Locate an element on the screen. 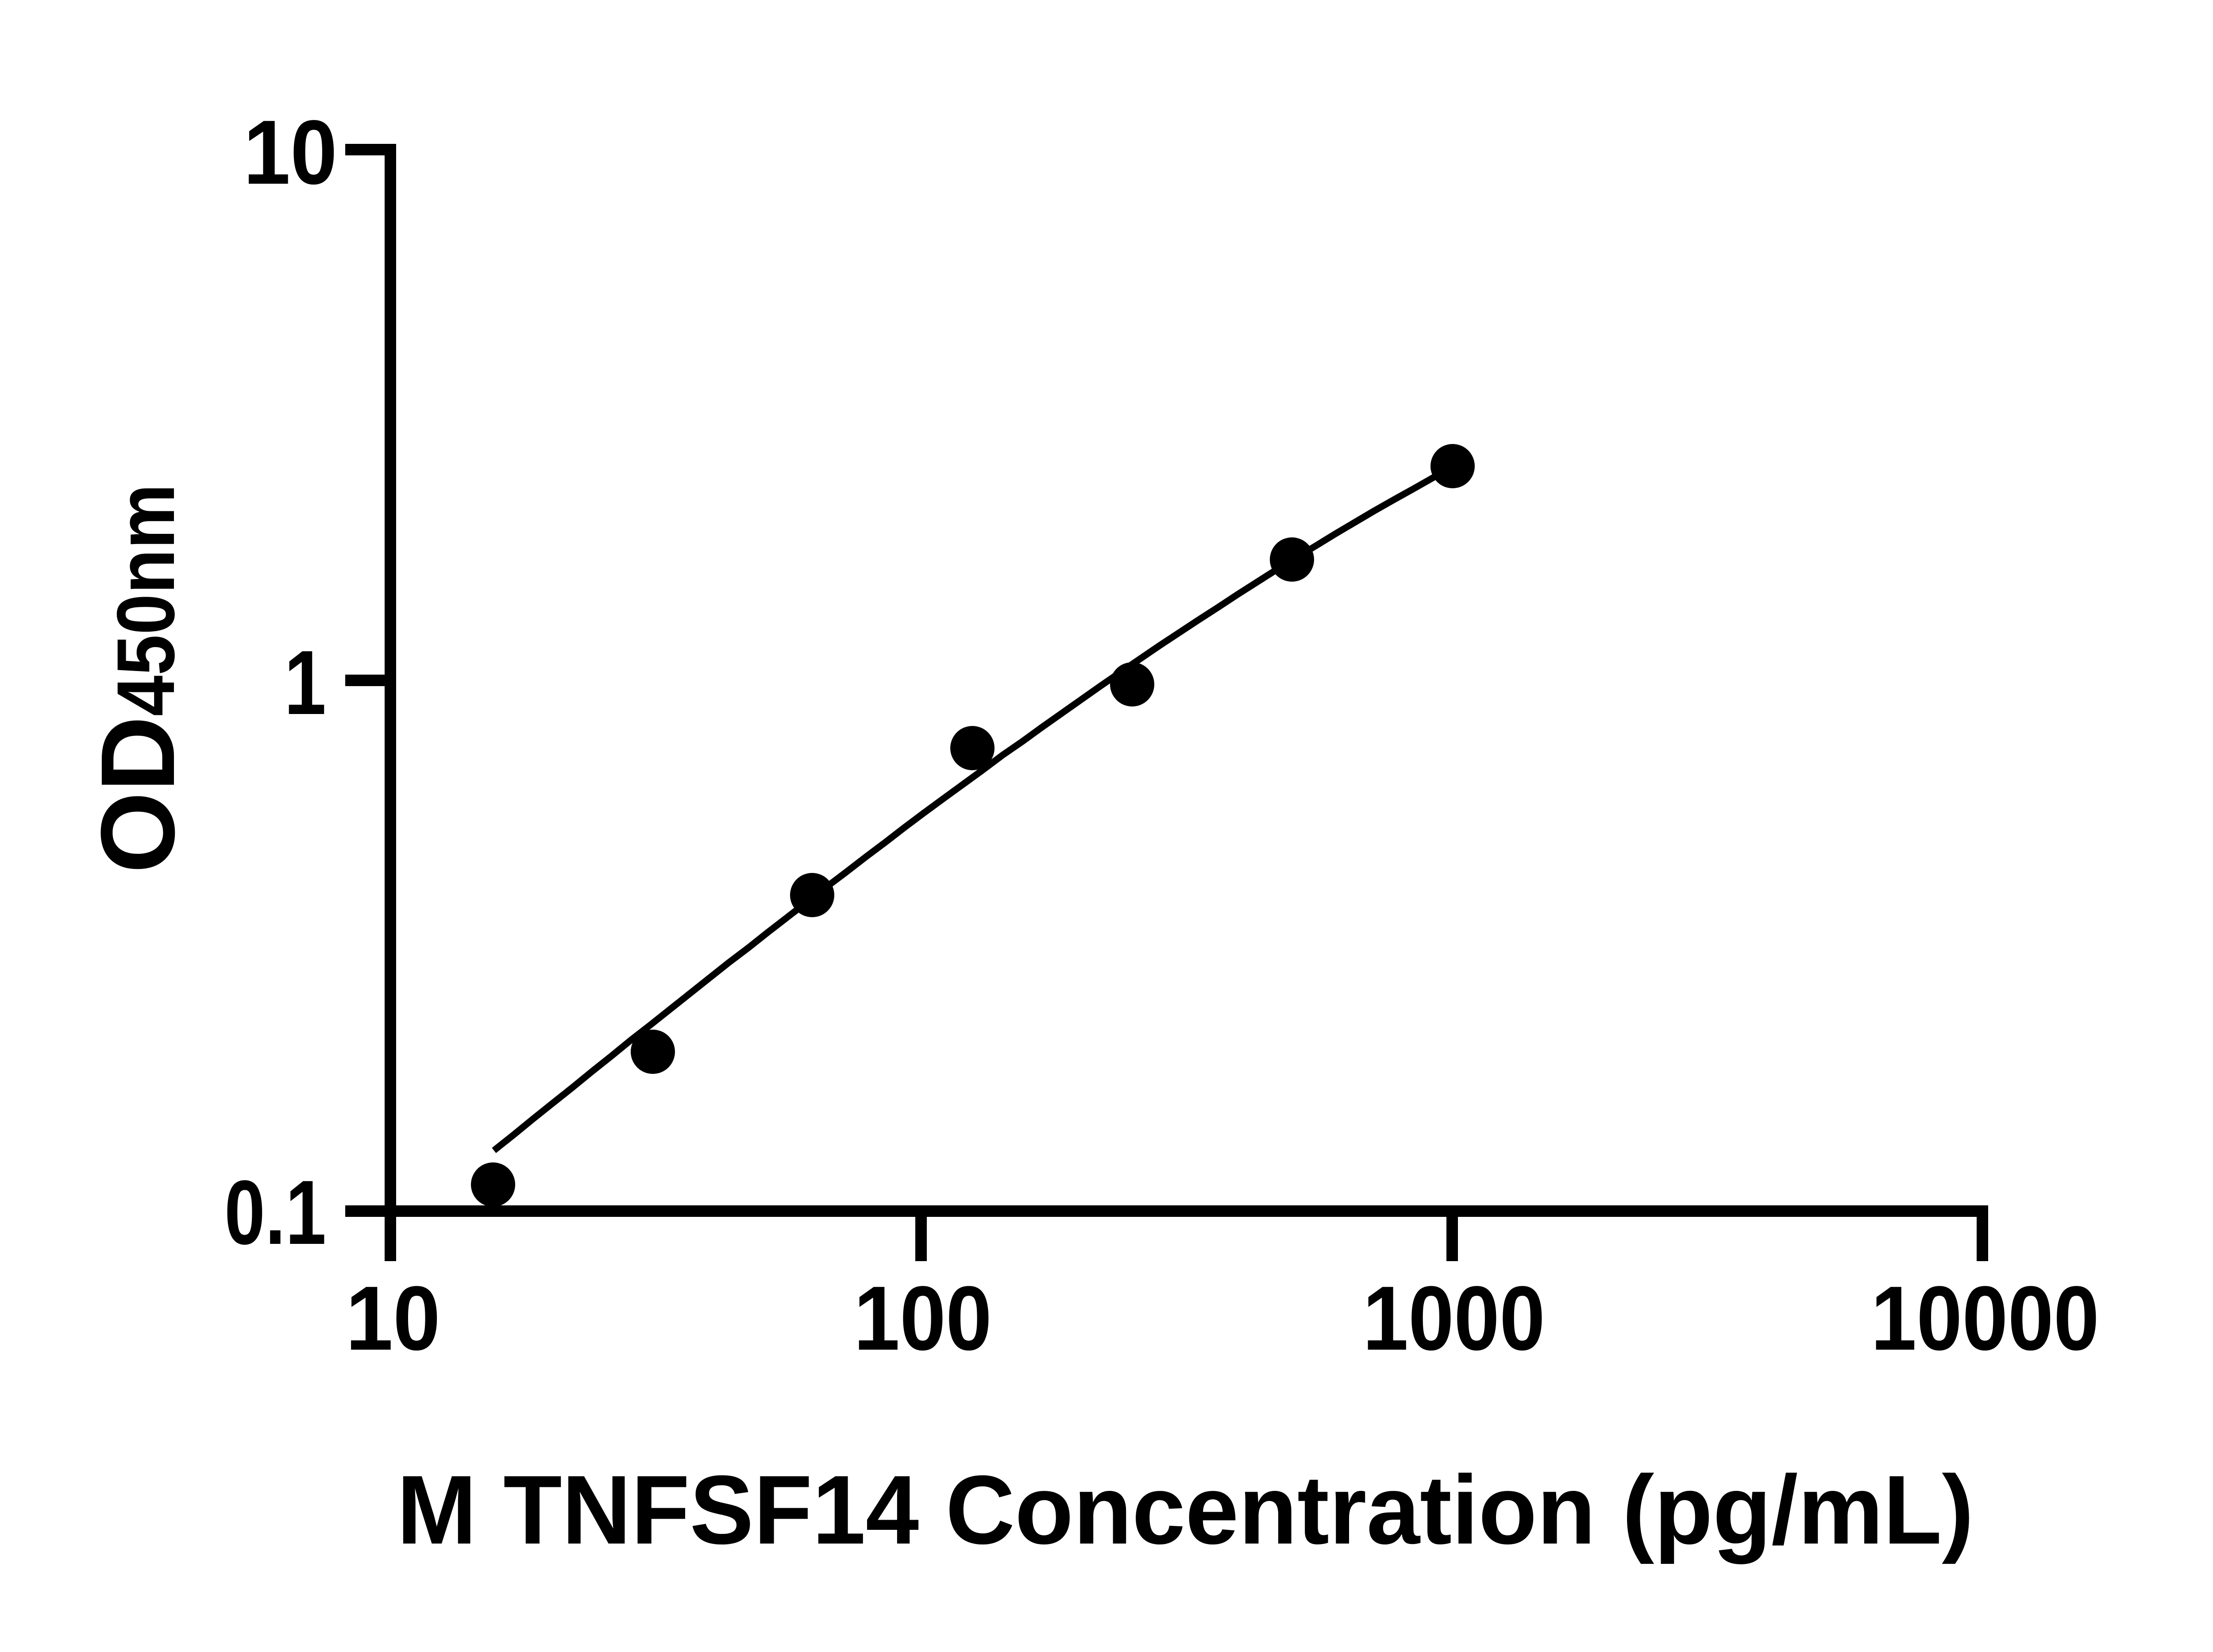 The image size is (2213, 1652). svg-text:M TNFSF14 Concentration (pg/mL: M TNFSF14 Concentration (pg/mL) is located at coordinates (1185, 1509).